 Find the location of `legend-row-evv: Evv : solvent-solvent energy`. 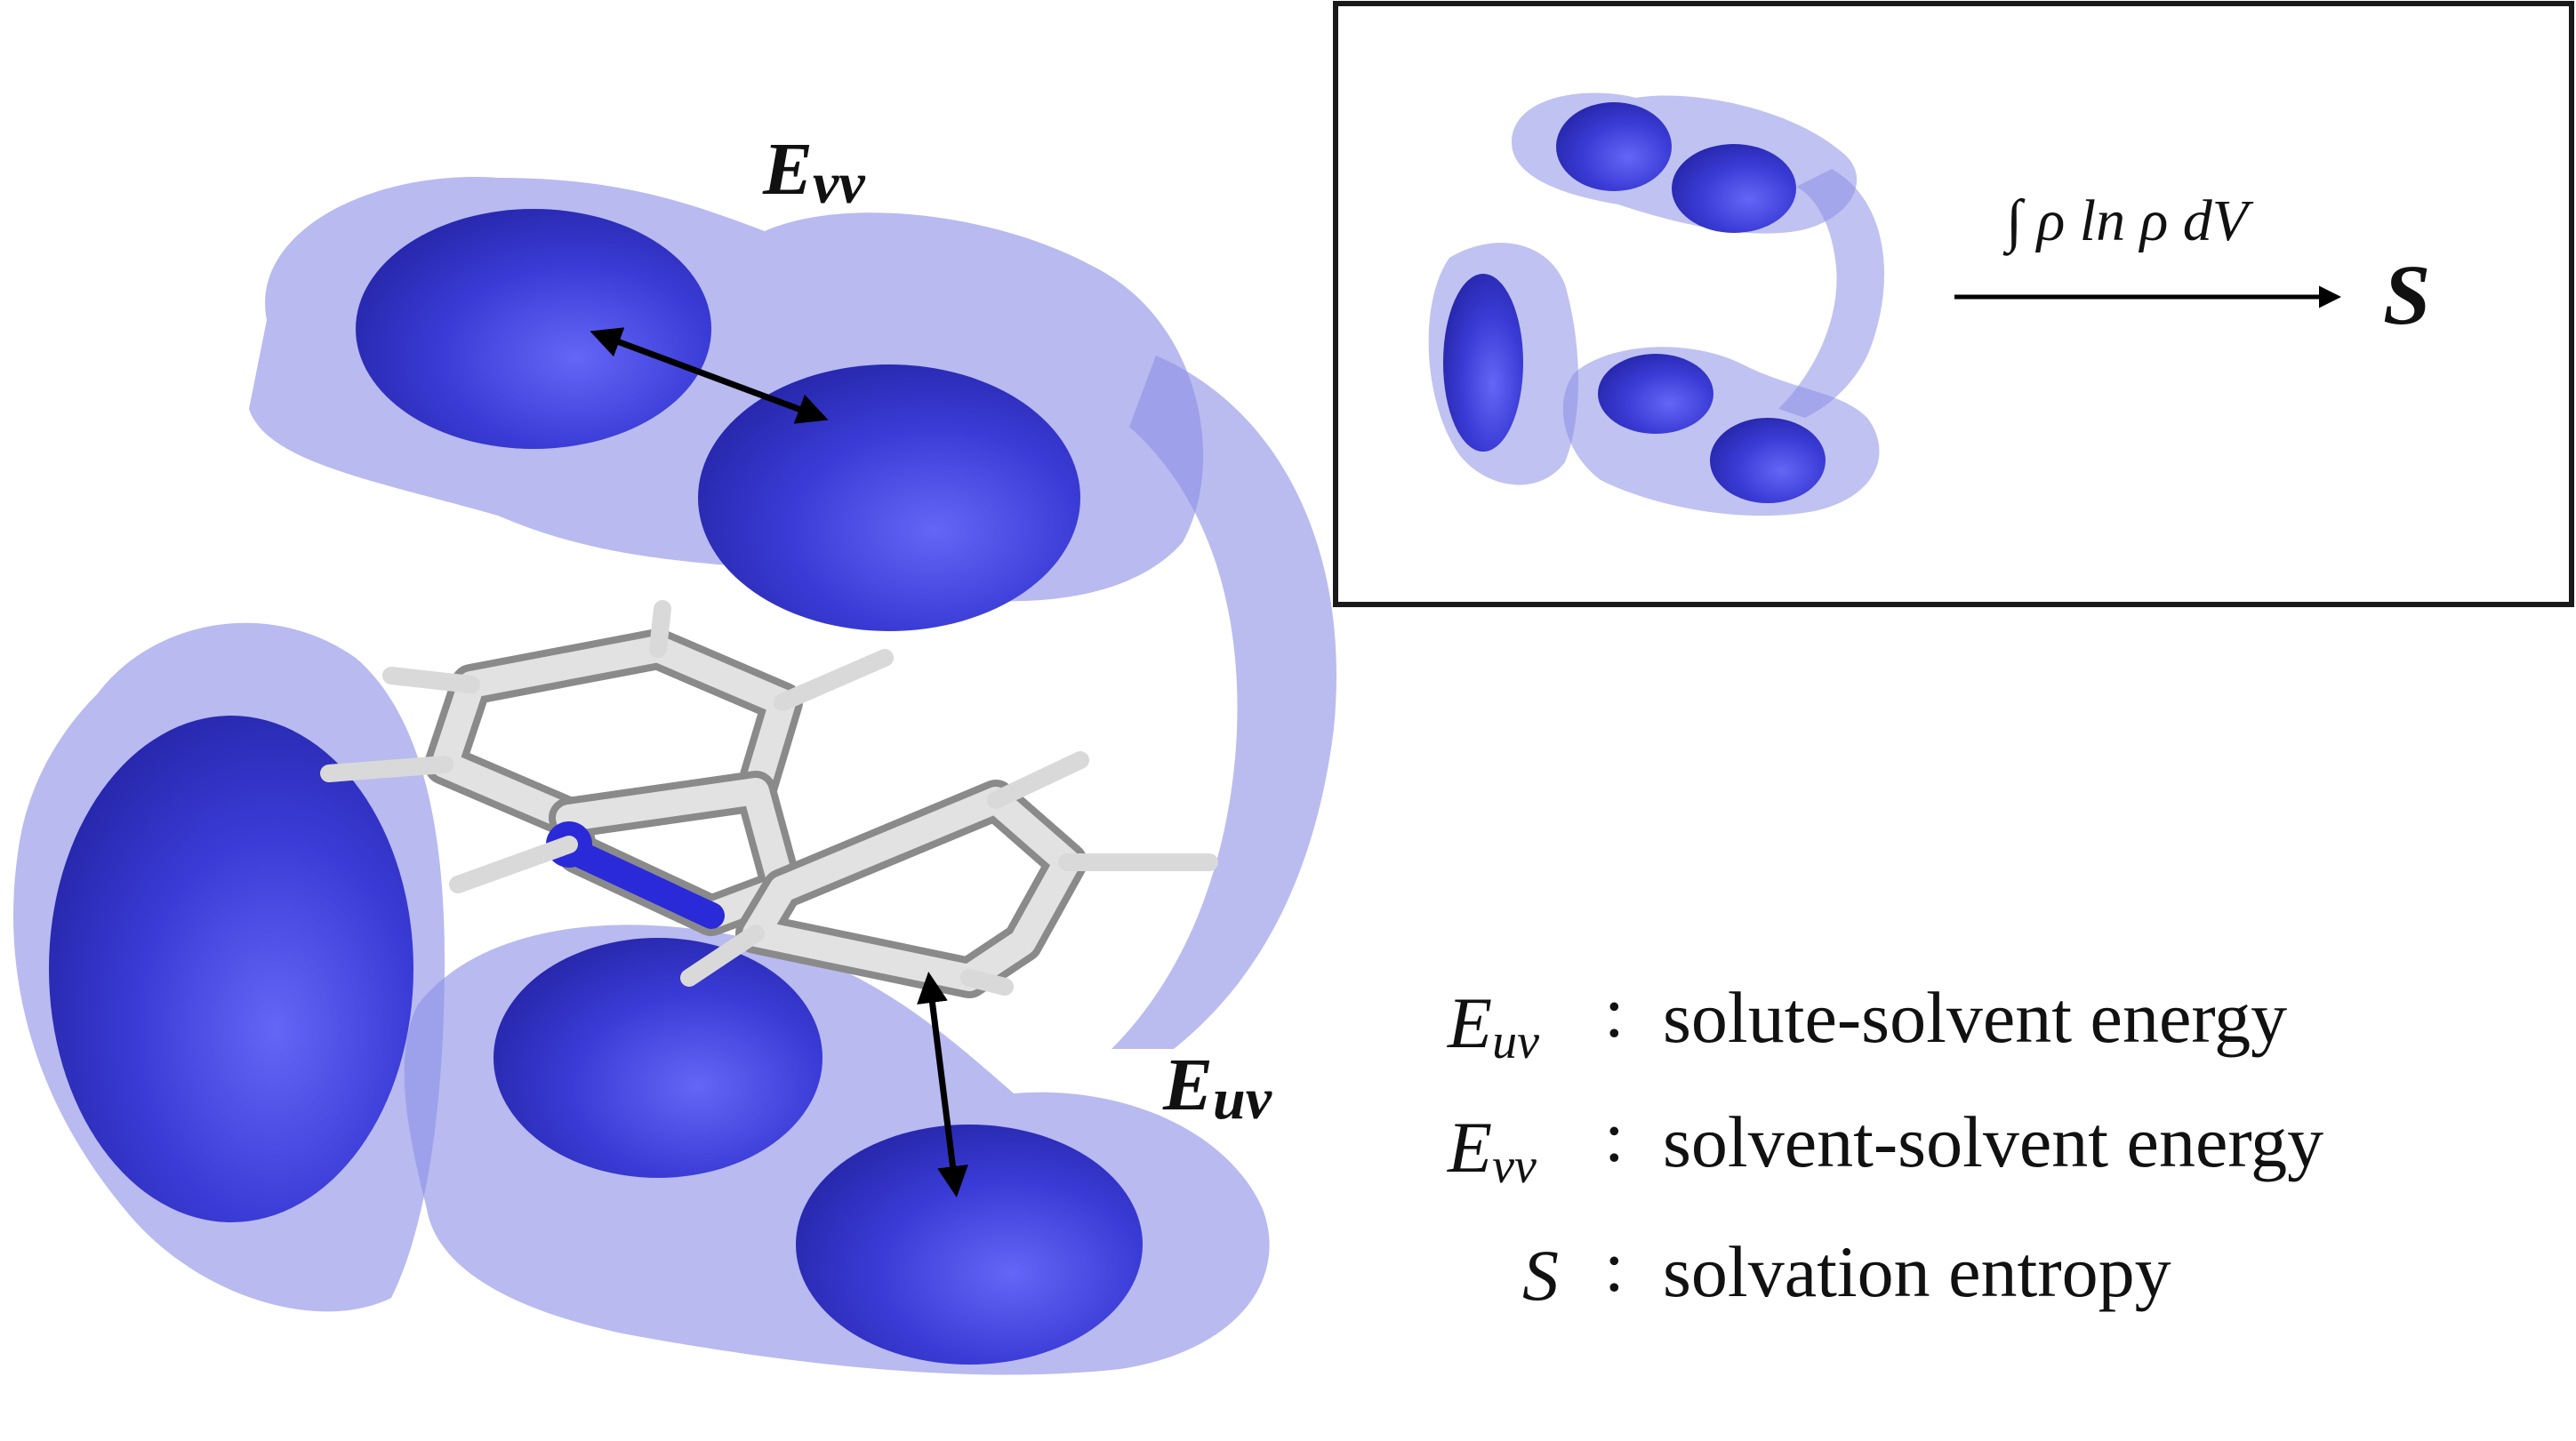

legend-row-evv: Evv : solvent-solvent energy is located at coordinates (1885, 1145).